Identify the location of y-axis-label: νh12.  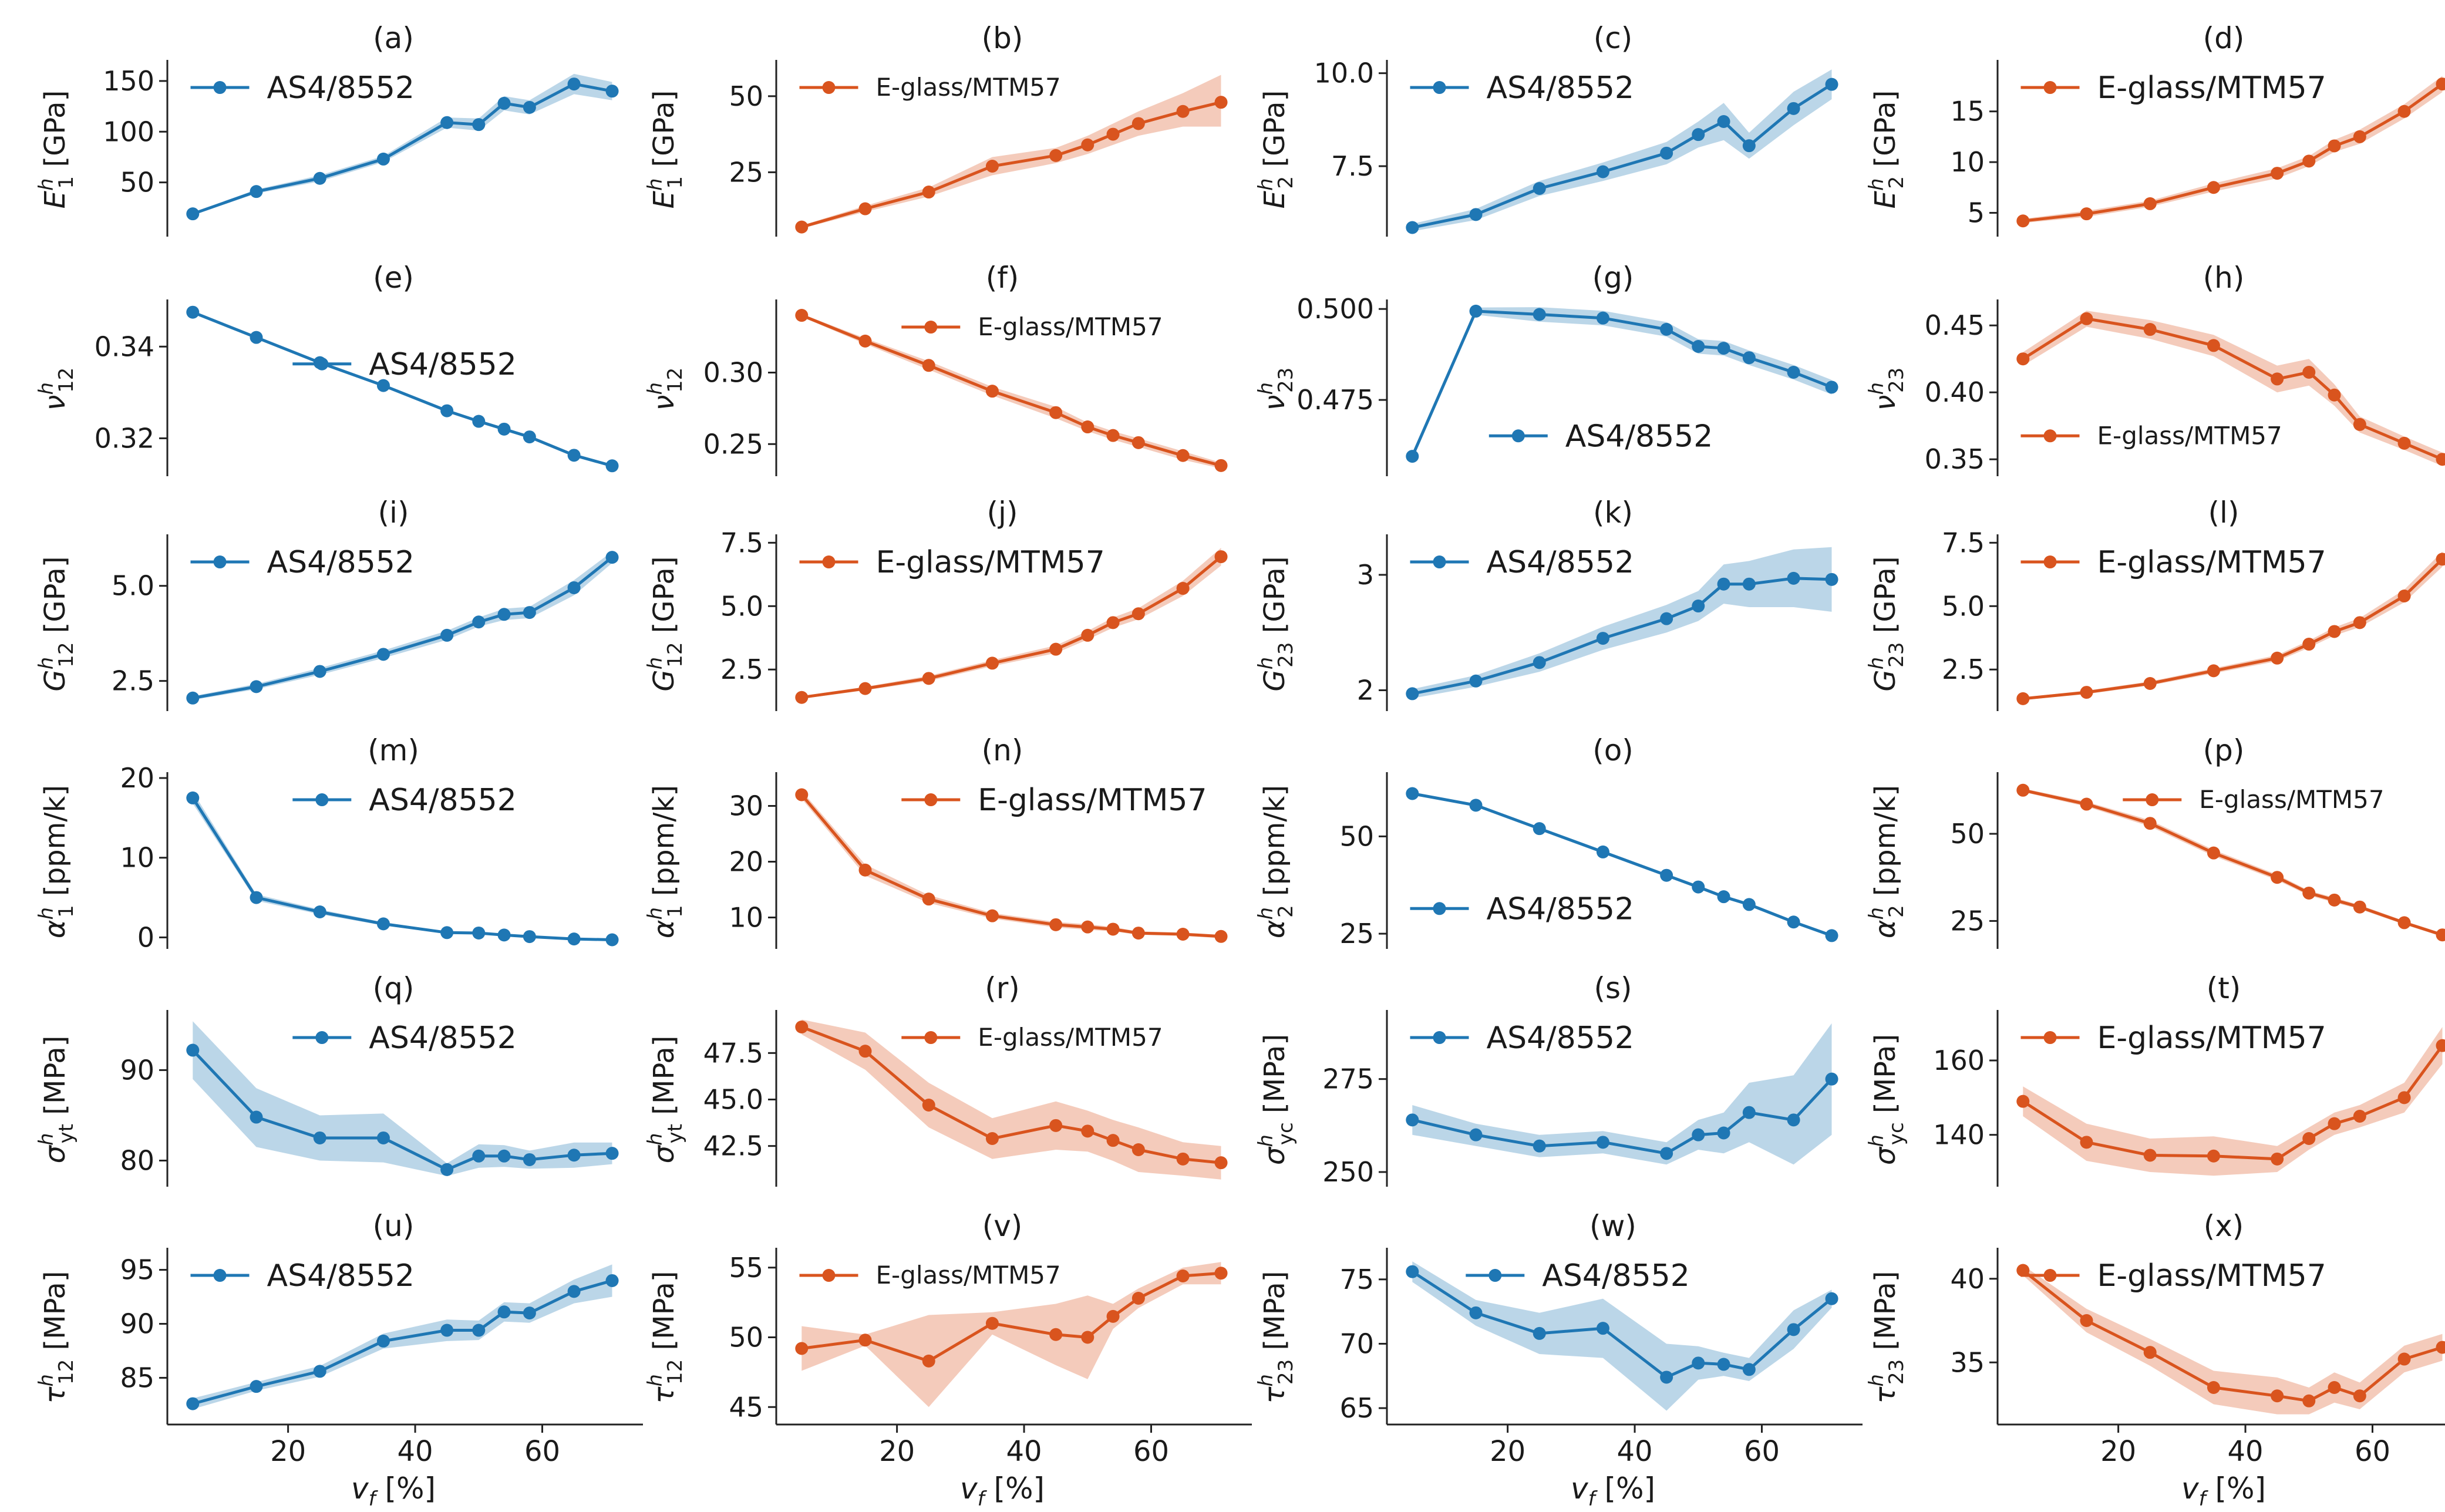
(665, 389).